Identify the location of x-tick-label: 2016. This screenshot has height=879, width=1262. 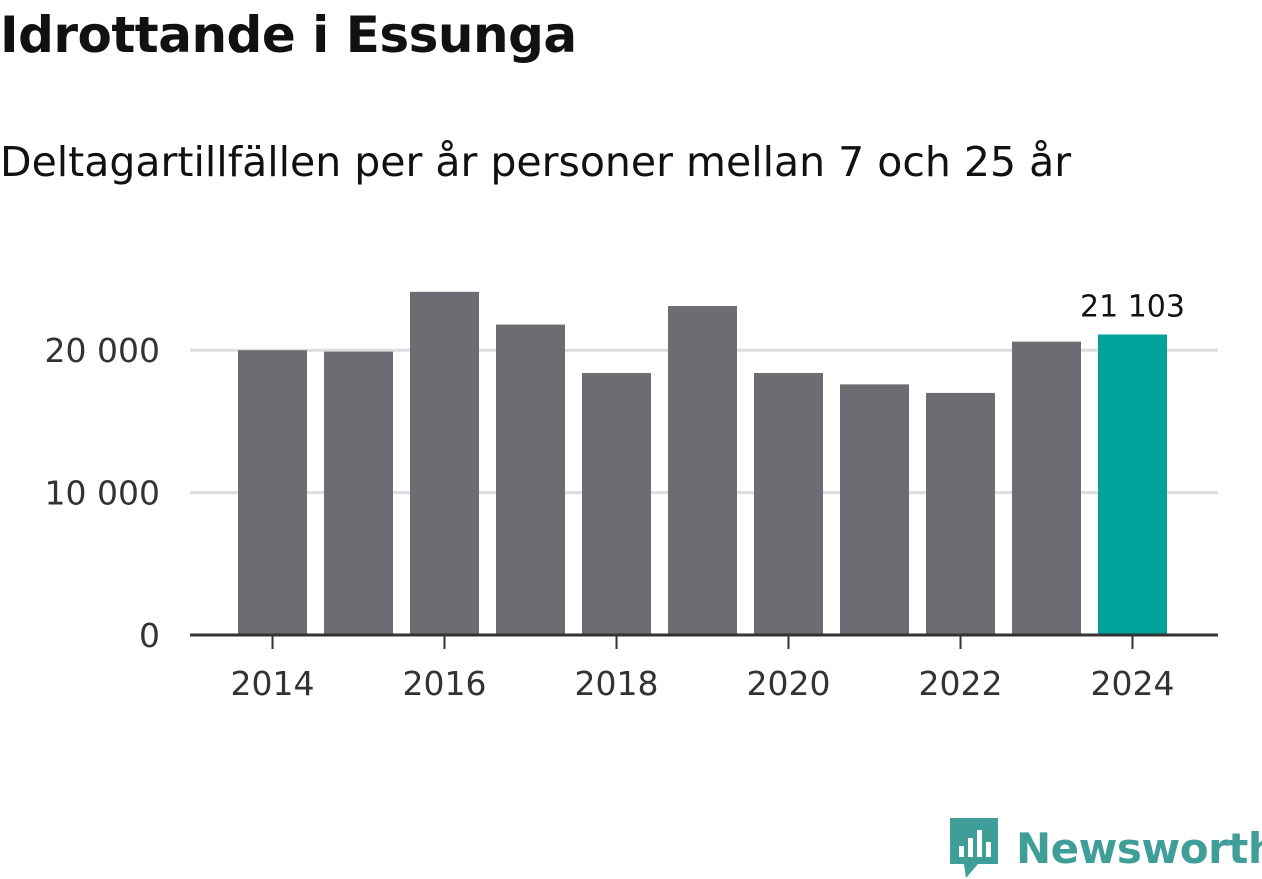
(445, 683).